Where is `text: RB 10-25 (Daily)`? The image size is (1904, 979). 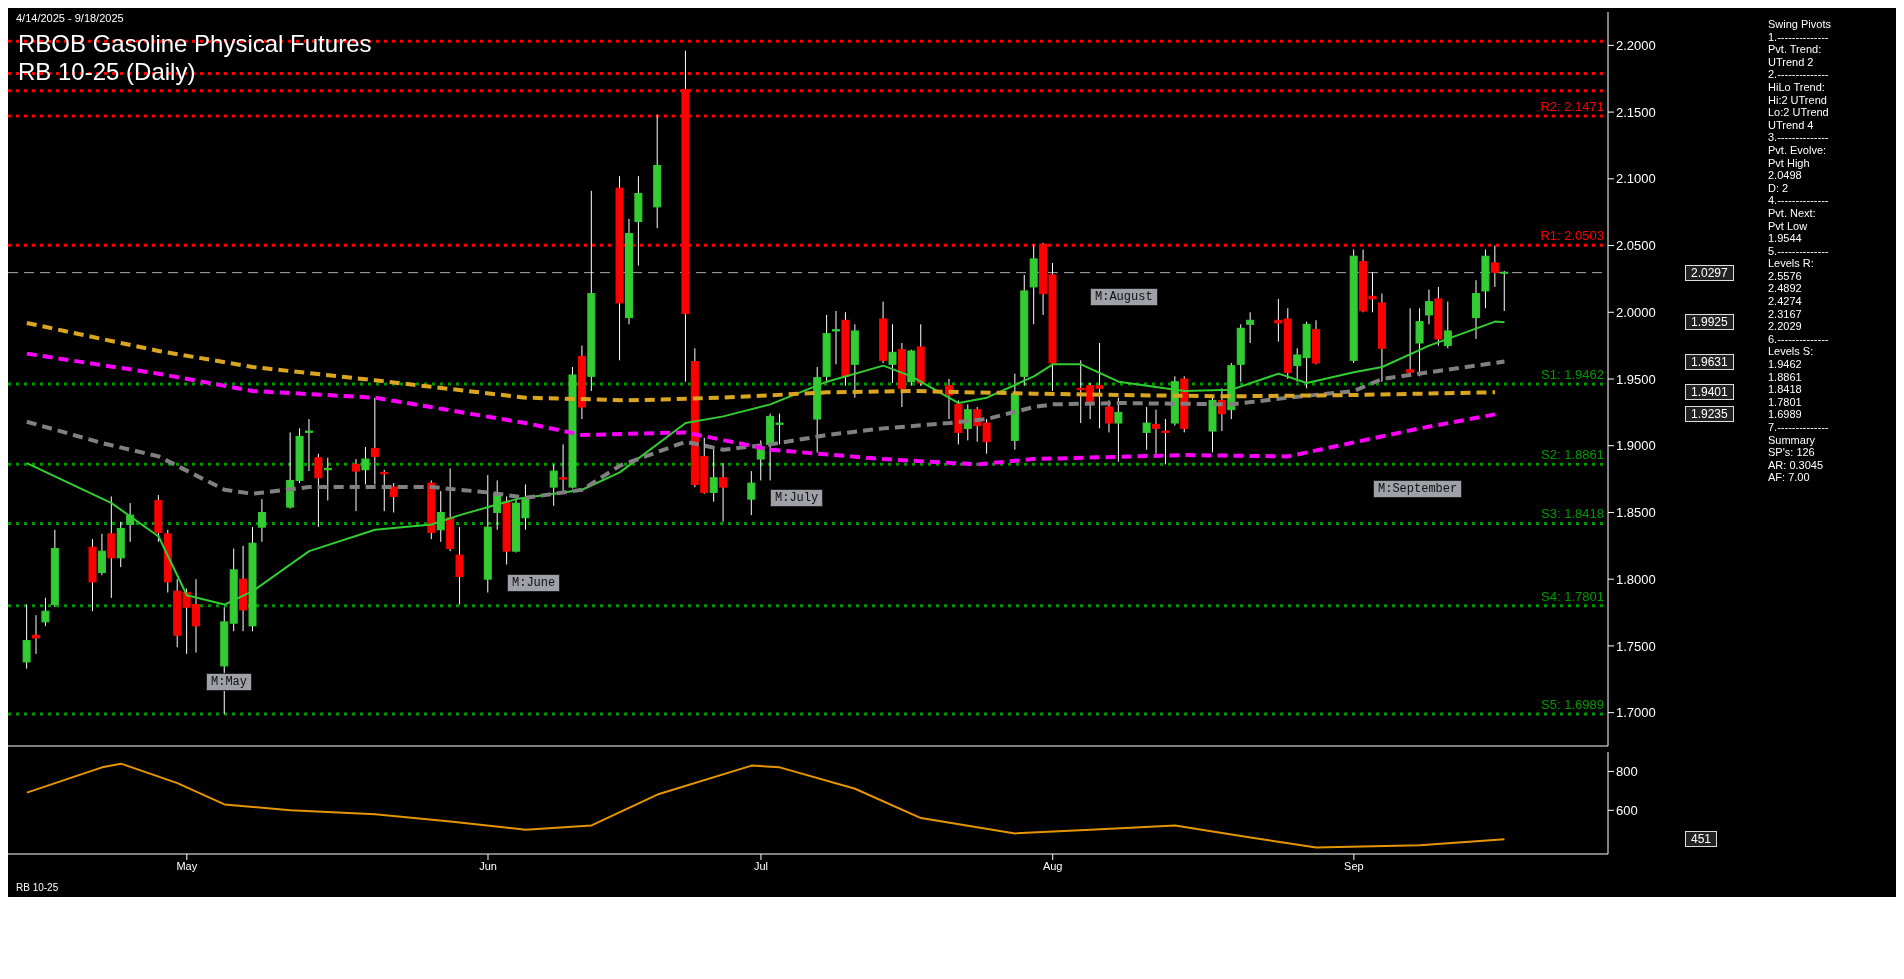 text: RB 10-25 (Daily) is located at coordinates (107, 72).